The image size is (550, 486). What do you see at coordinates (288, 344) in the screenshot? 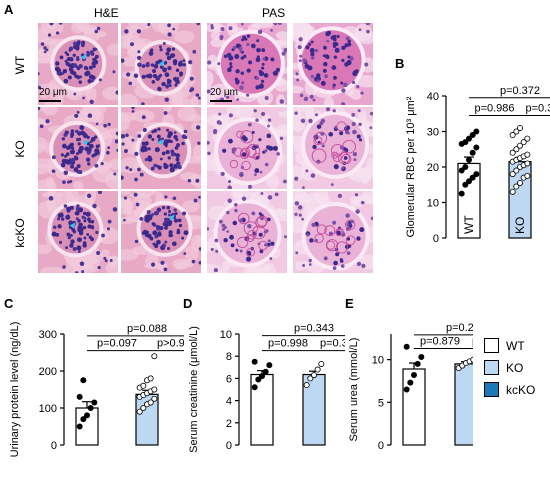
I see `p-value-label: p=0.998` at bounding box center [288, 344].